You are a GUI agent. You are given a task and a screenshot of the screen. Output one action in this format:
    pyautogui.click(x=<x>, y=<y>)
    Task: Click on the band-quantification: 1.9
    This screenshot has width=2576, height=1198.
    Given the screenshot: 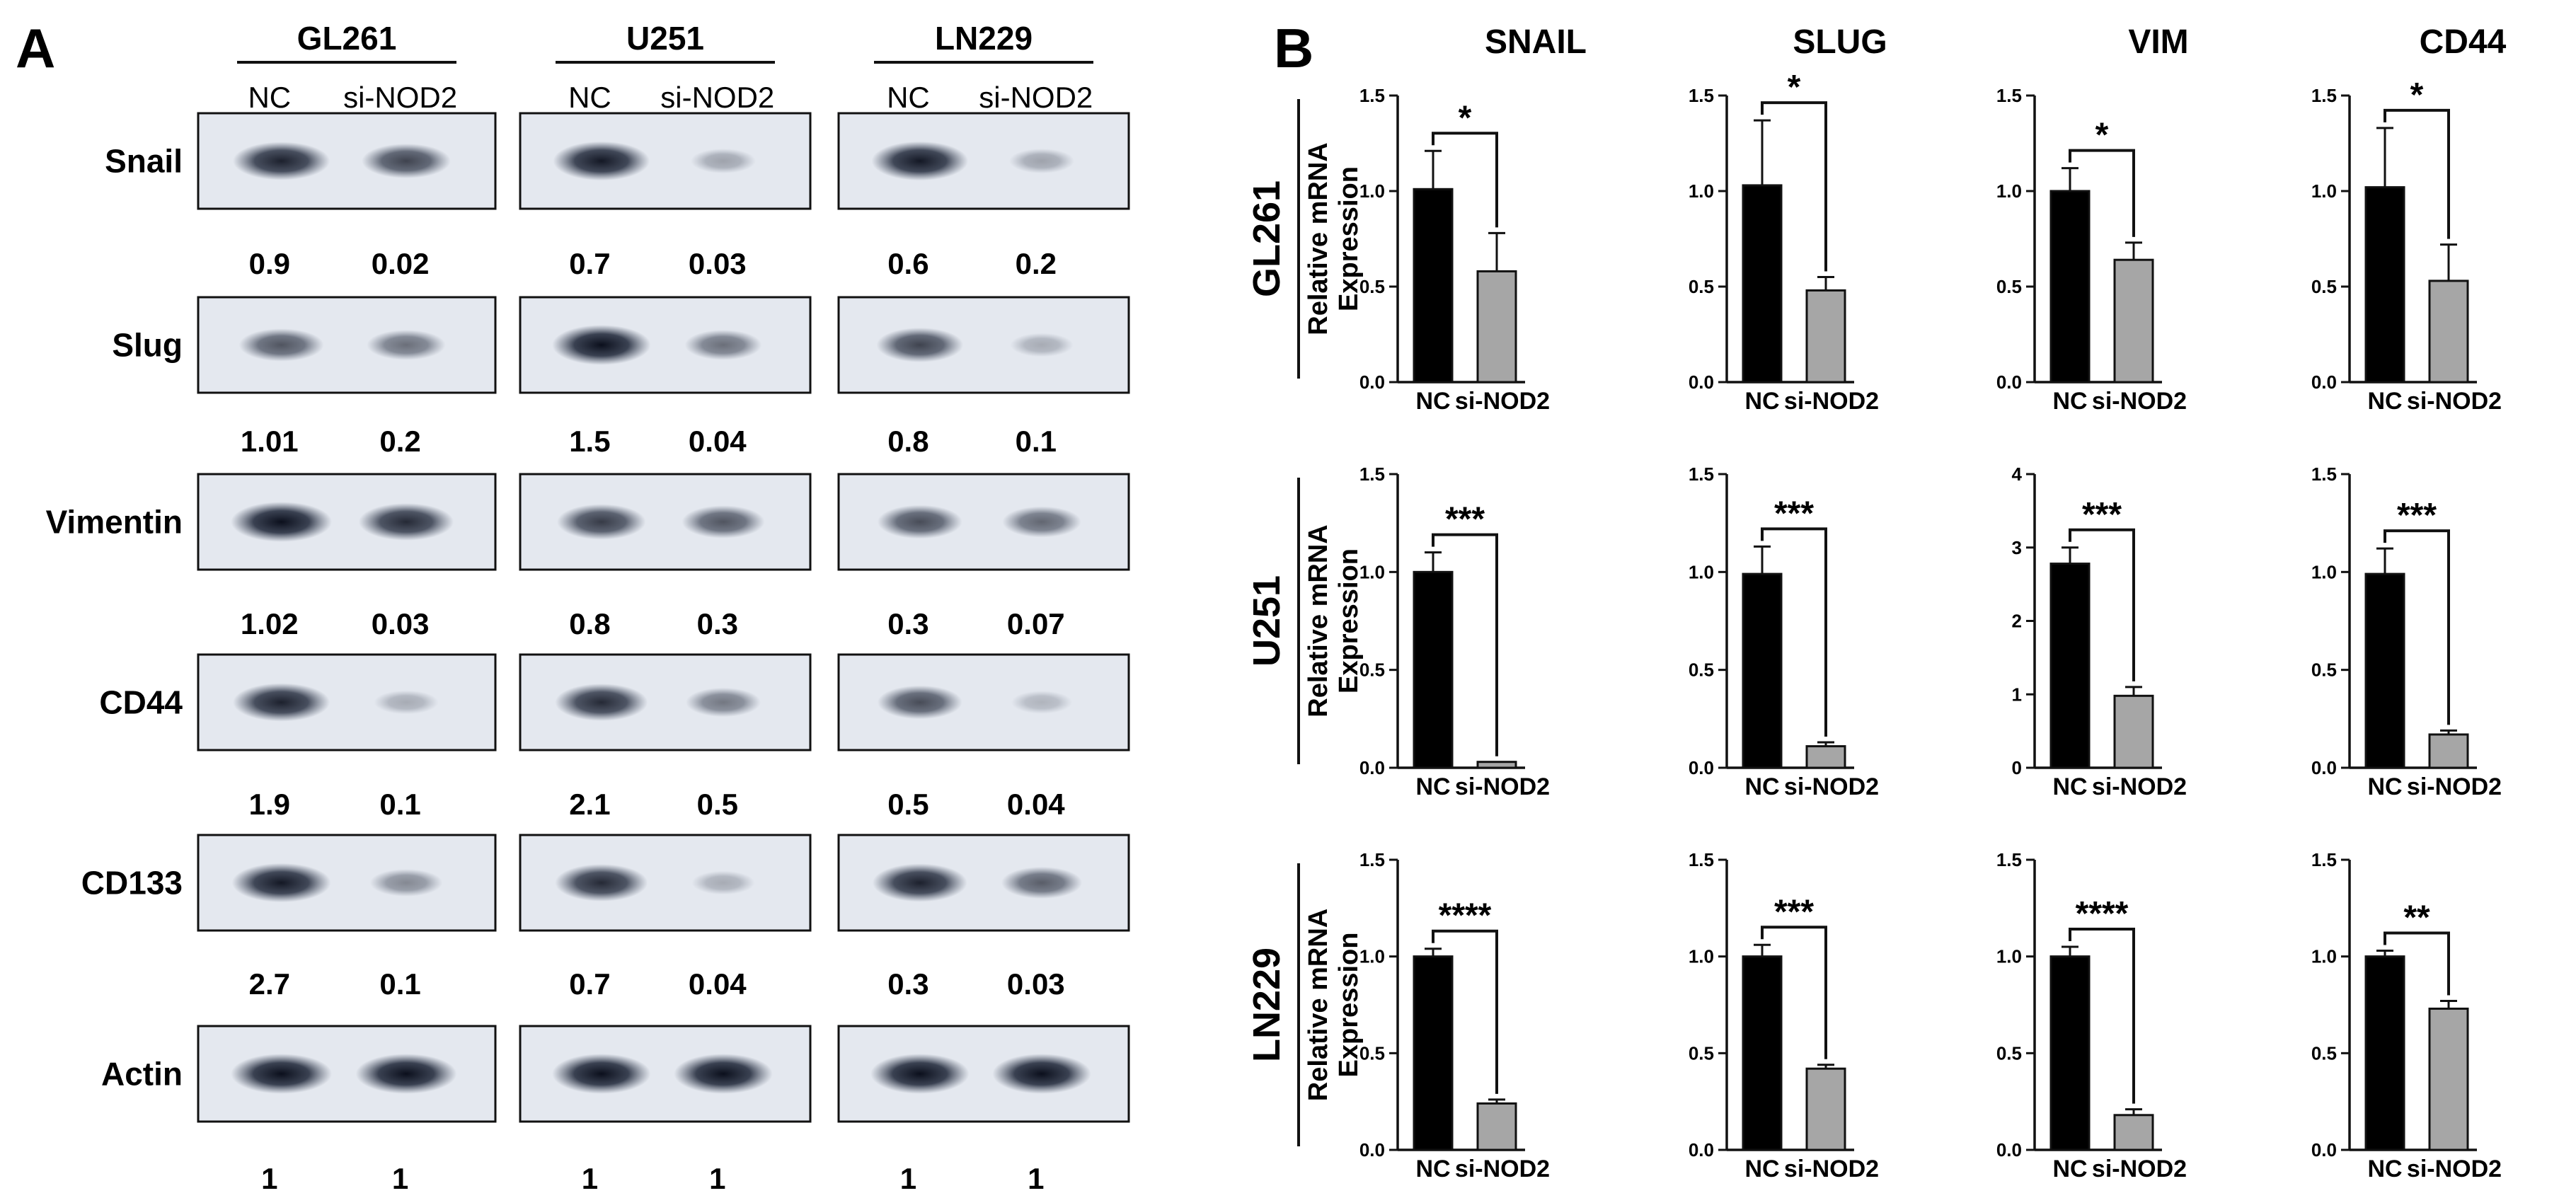 What is the action you would take?
    pyautogui.click(x=270, y=804)
    